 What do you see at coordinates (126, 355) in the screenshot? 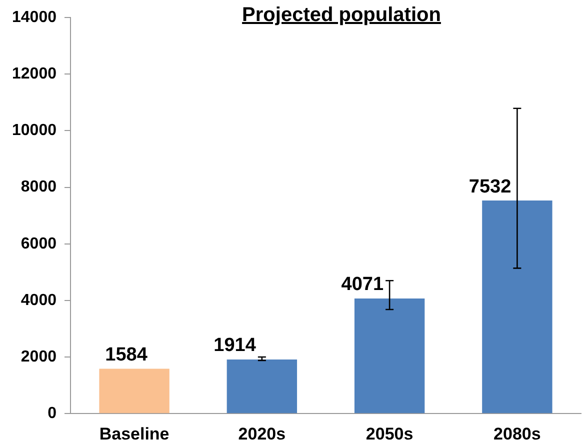
I see `data-label: 1584` at bounding box center [126, 355].